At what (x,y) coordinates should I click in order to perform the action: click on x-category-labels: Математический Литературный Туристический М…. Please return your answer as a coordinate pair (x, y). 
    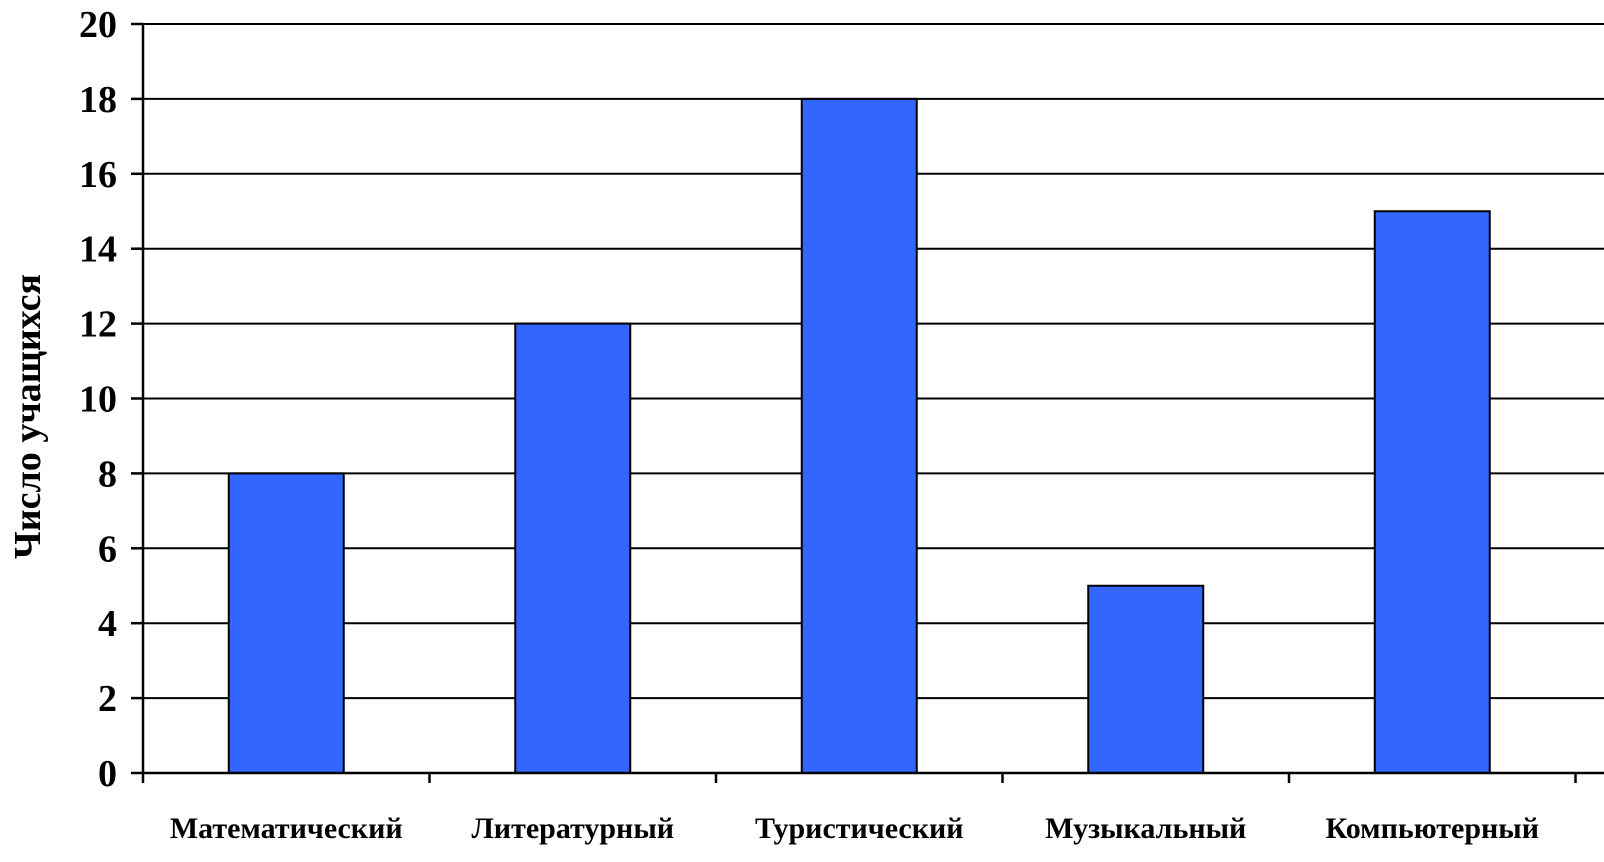
    Looking at the image, I should click on (854, 828).